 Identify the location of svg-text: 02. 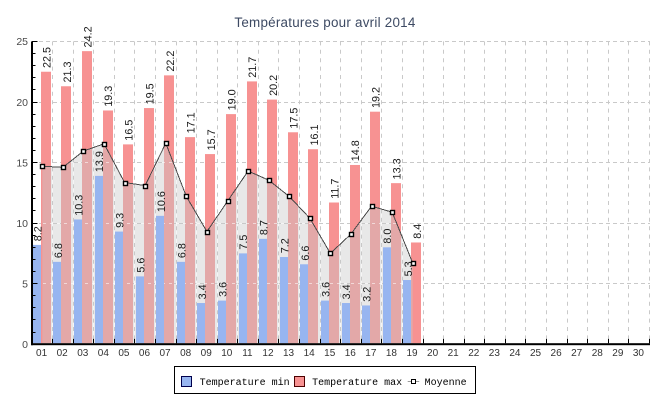
(63, 353).